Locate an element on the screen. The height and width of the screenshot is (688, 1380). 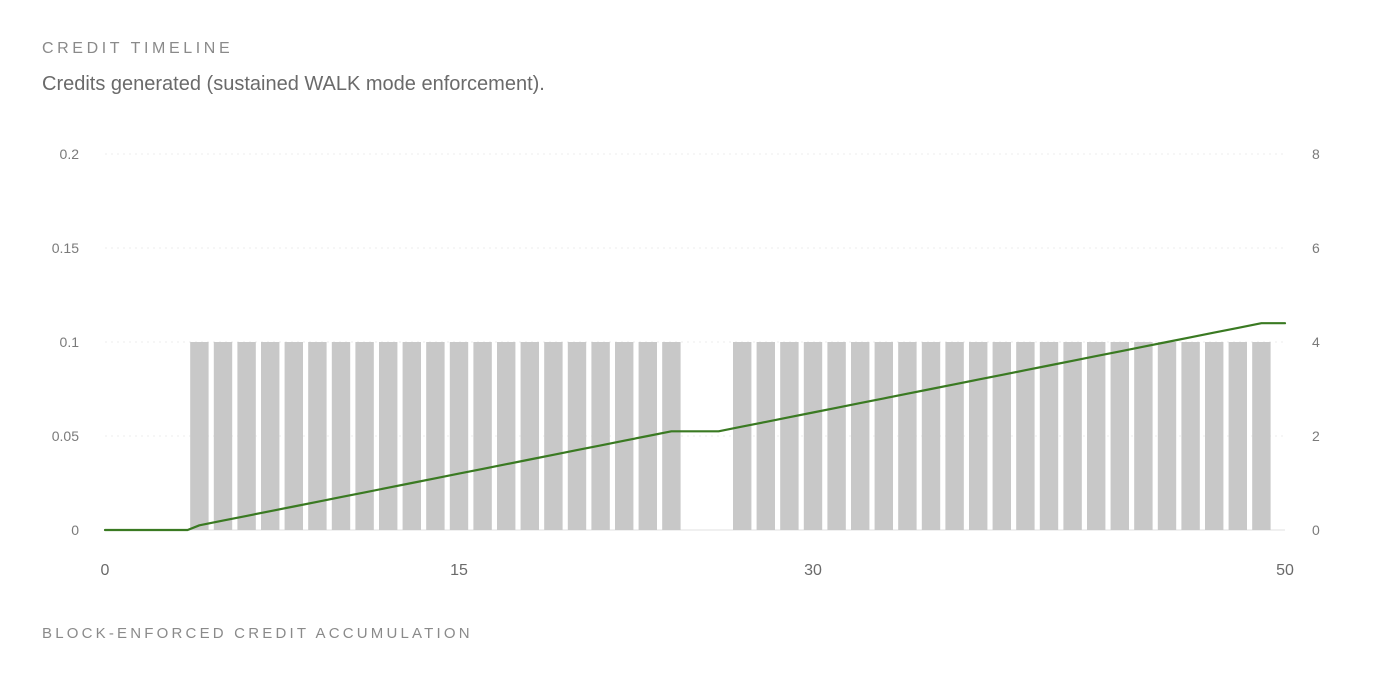
y-left-ticks: 0 0.05 0.1 0.15 0.2 is located at coordinates (65, 342).